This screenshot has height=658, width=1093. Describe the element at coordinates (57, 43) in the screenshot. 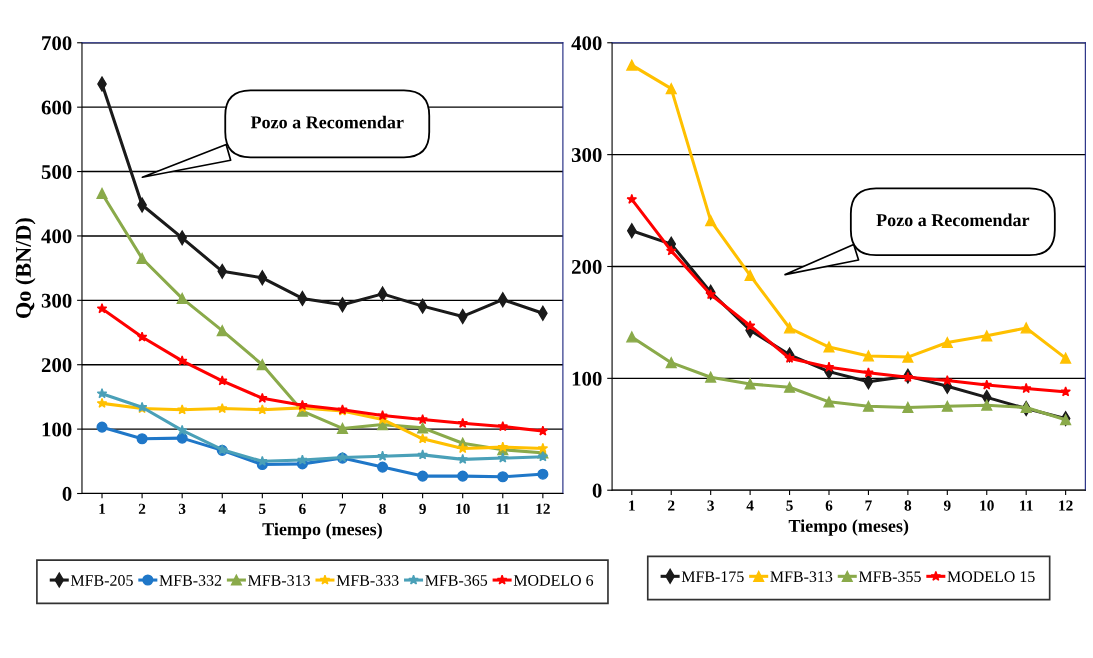

I see `y-tick-label: 700` at that location.